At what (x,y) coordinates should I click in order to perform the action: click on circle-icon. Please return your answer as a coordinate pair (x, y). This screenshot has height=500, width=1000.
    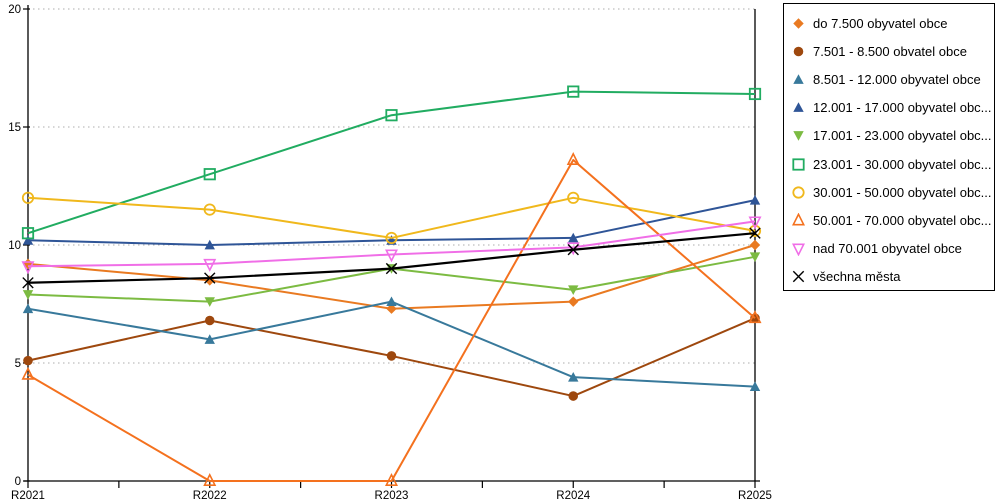
    Looking at the image, I should click on (798, 51).